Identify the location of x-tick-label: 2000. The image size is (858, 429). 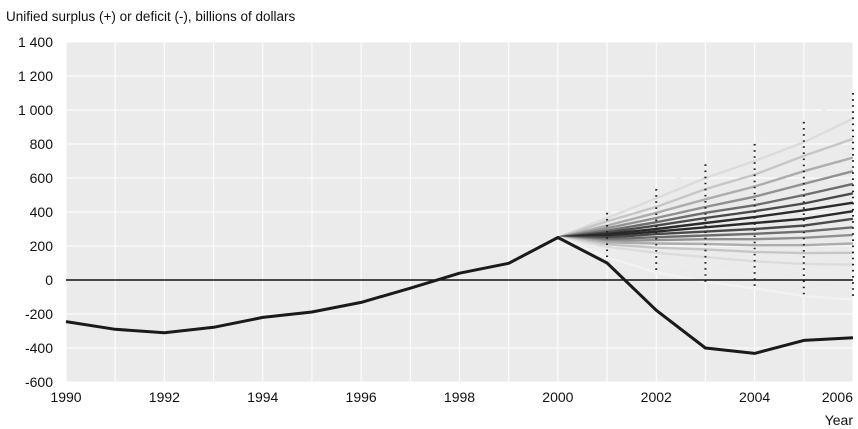
(557, 397).